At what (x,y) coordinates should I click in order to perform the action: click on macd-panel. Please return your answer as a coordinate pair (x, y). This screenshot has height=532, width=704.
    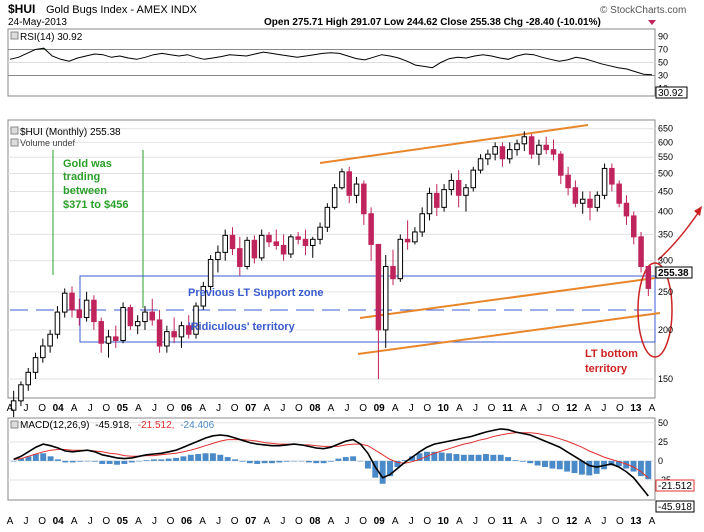
    Looking at the image, I should click on (331, 459).